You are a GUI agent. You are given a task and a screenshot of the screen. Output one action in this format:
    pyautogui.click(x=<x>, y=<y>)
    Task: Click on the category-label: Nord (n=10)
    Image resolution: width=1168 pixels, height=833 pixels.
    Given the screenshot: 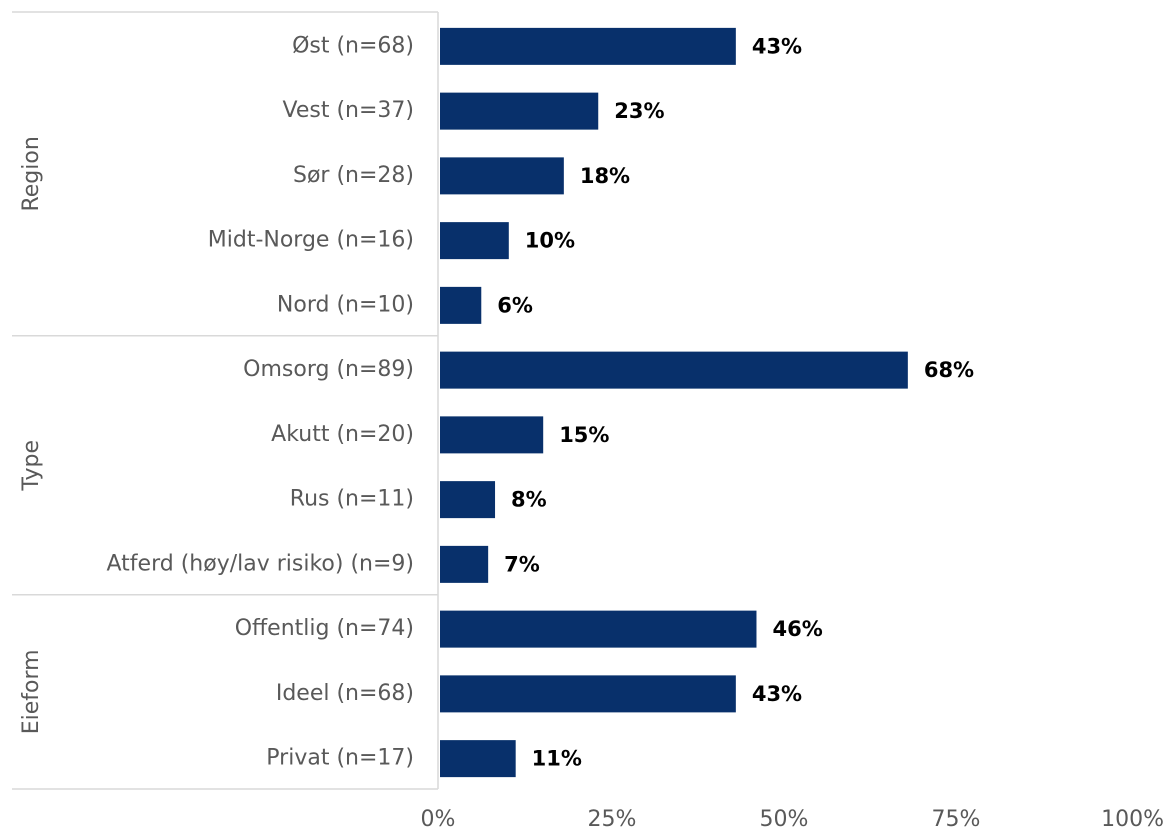 What is the action you would take?
    pyautogui.click(x=345, y=304)
    